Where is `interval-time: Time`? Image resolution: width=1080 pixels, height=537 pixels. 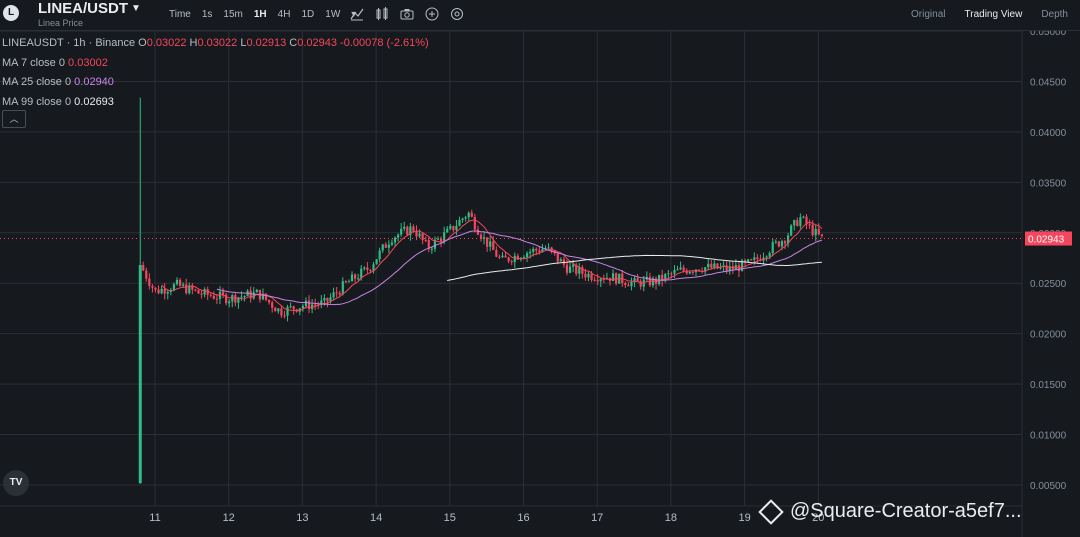
interval-time: Time is located at coordinates (180, 14).